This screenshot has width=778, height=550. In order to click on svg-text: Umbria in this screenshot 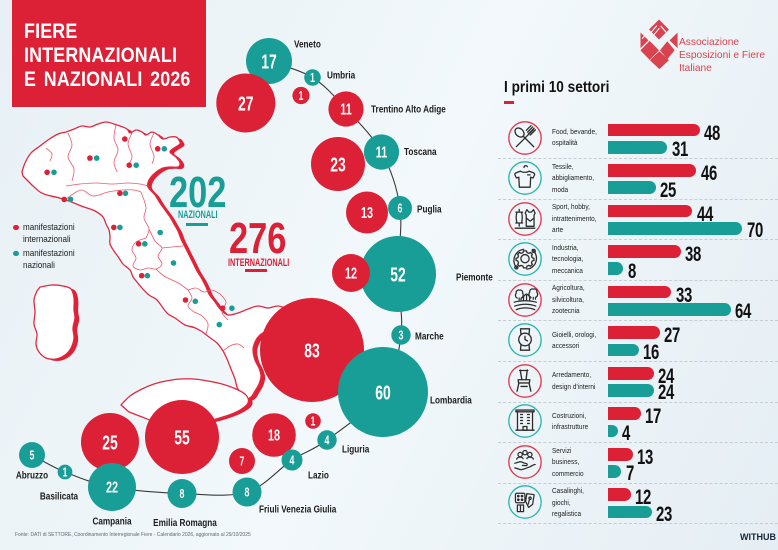, I will do `click(341, 75)`.